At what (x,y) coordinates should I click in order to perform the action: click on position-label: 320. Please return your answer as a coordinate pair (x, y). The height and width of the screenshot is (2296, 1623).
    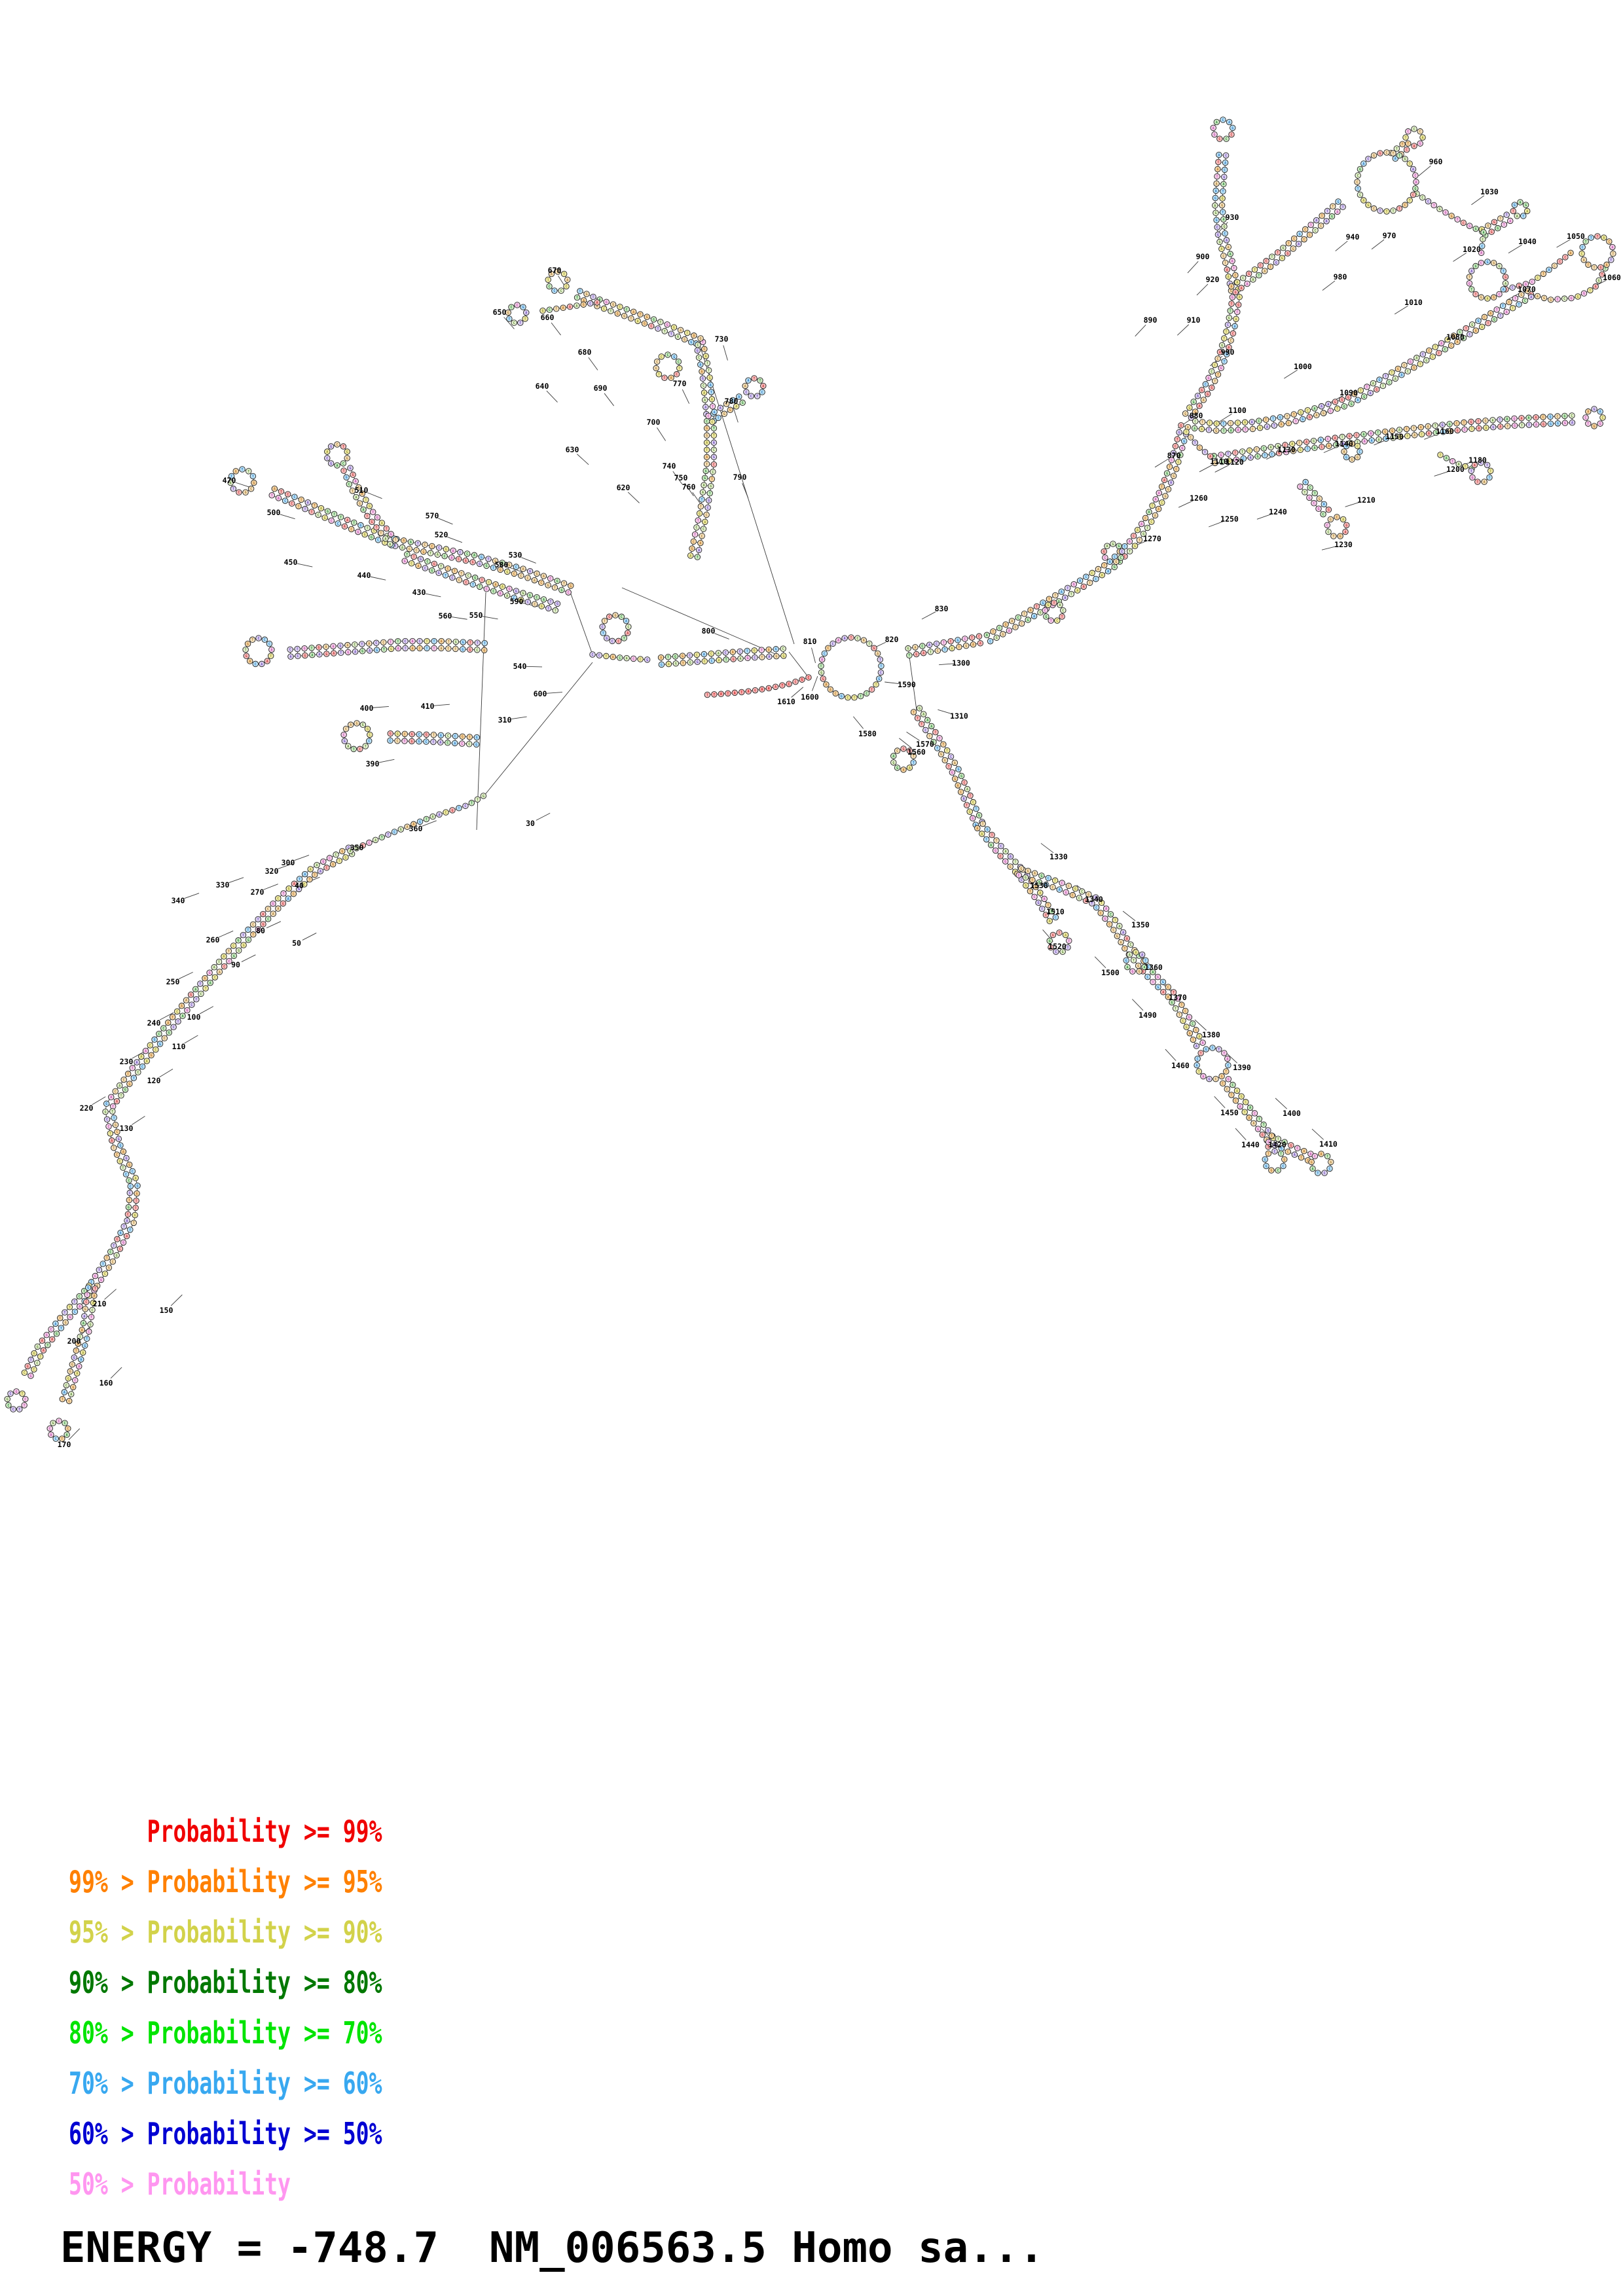
    Looking at the image, I should click on (272, 871).